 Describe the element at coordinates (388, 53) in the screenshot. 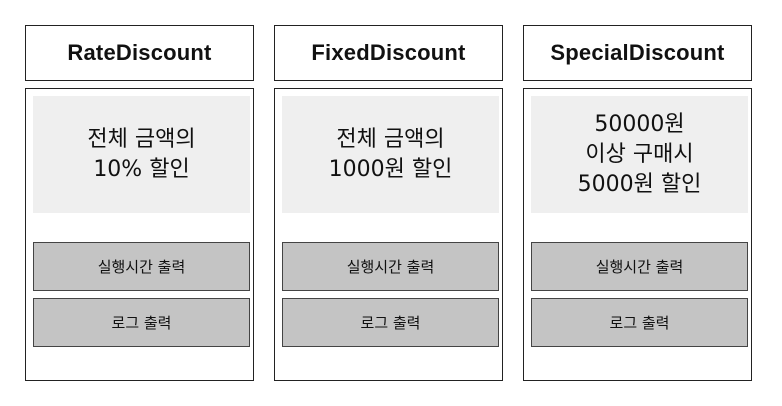

I see `column-title: FixedDiscount` at that location.